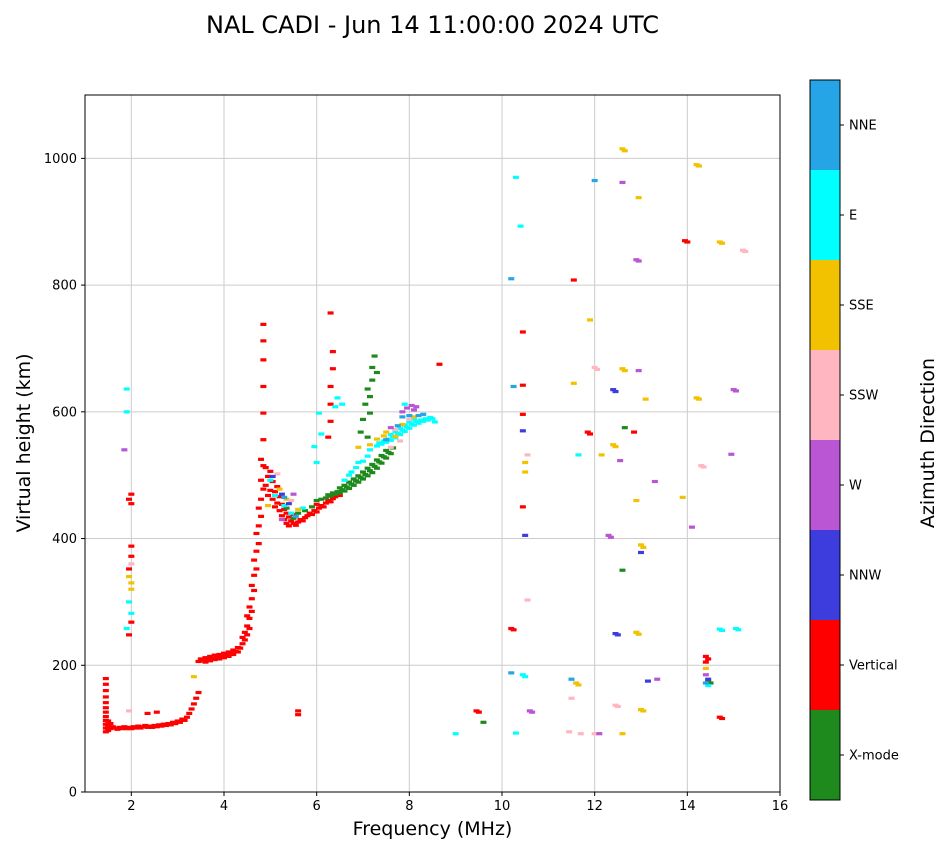 The width and height of the screenshot is (951, 856). I want to click on x-axis-ticks: 2 4 6 8 10 12 14 16, so click(457, 803).